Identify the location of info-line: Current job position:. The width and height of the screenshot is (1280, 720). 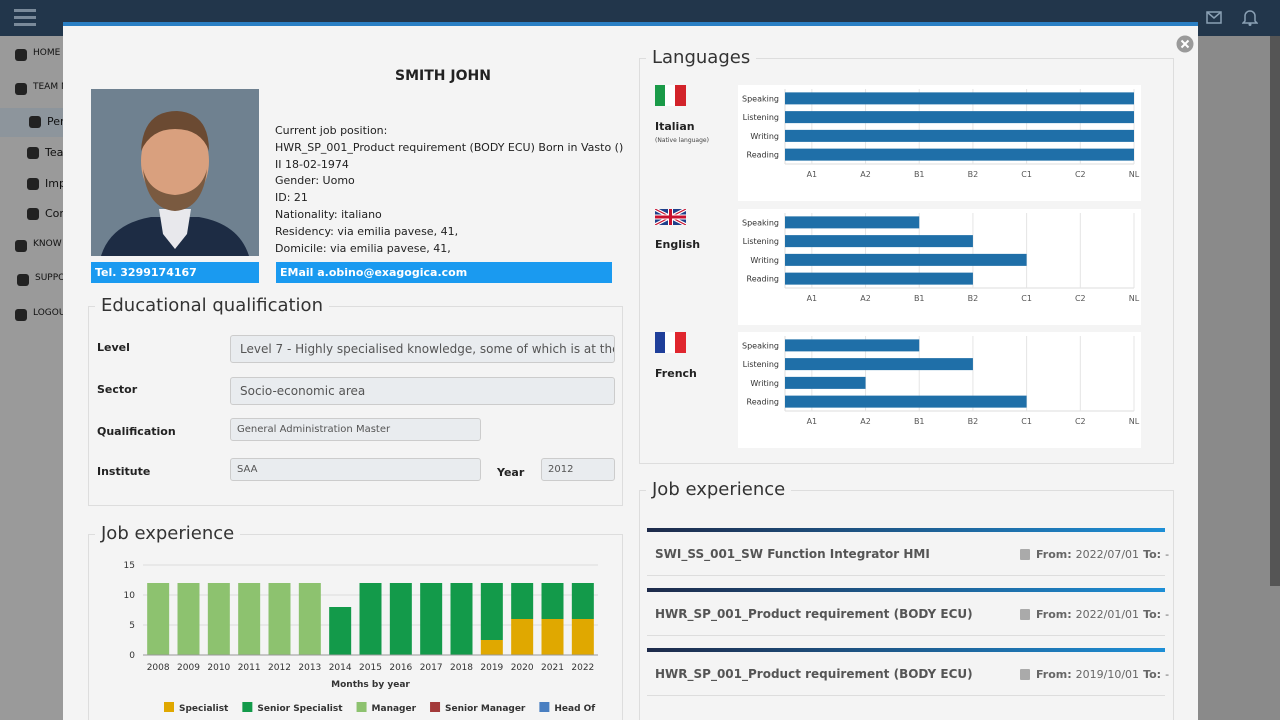
(331, 130).